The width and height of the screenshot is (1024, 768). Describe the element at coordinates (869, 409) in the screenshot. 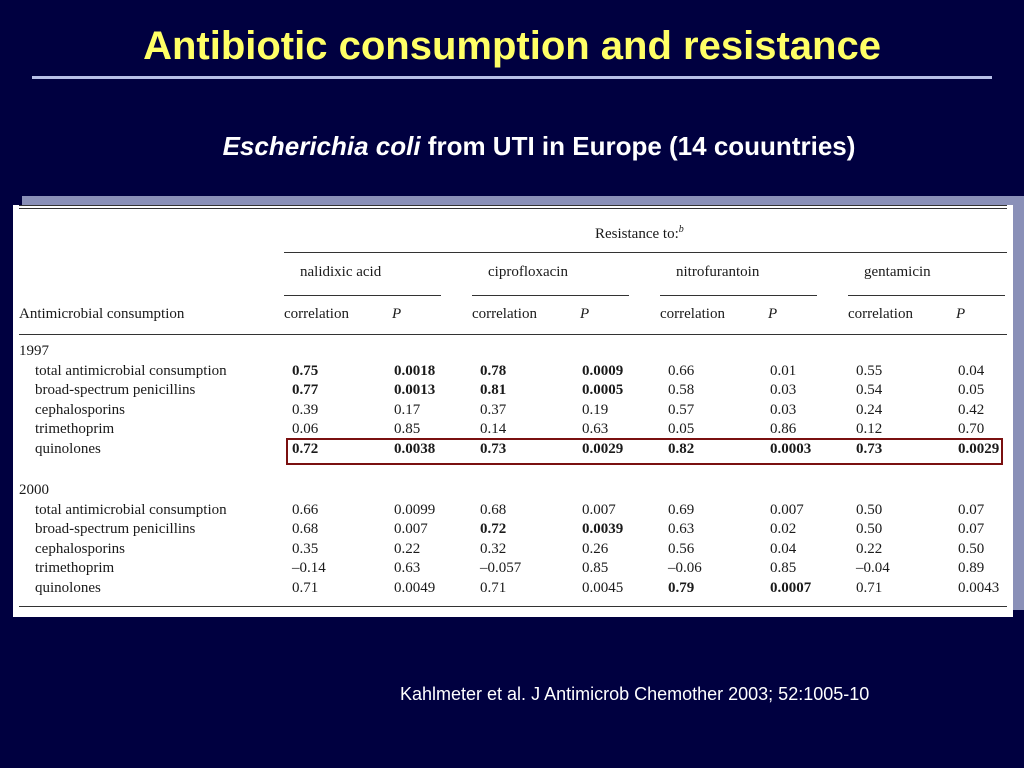

I see `table-cell: 0.24` at that location.